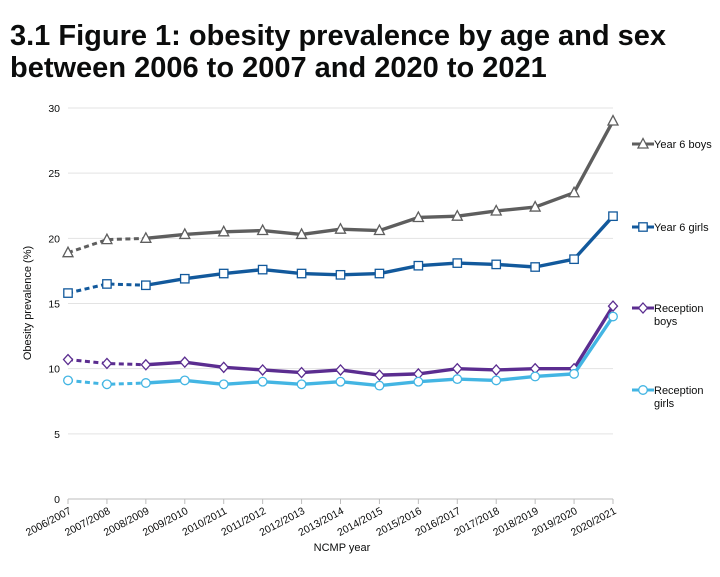 This screenshot has width=720, height=577. Describe the element at coordinates (380, 341) in the screenshot. I see `series-line-reception-boys` at that location.